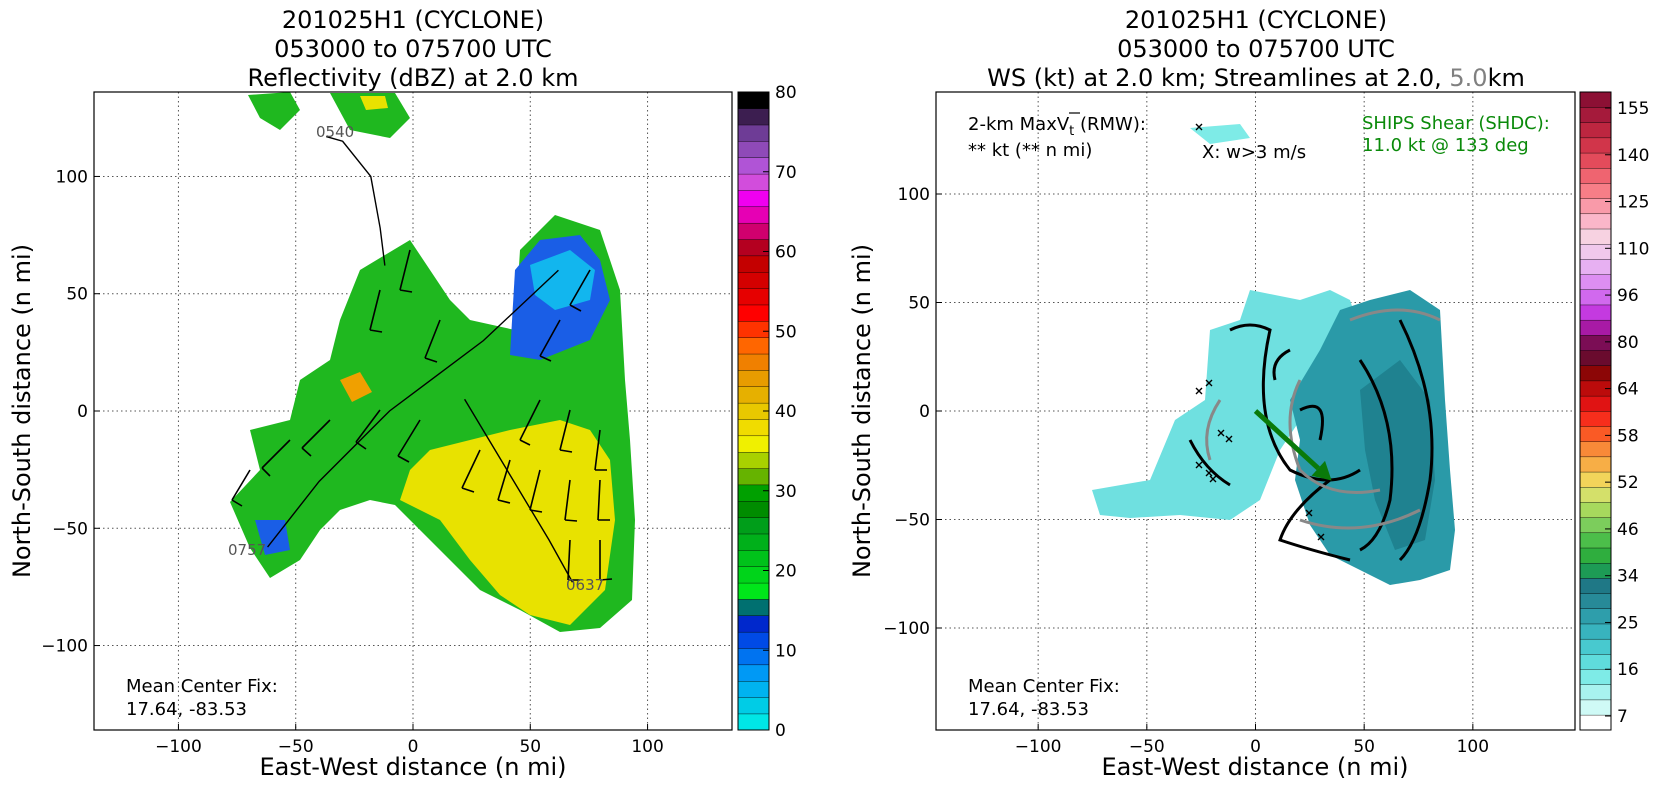  I want to click on colorbar-tick-label: 52, so click(1628, 483).